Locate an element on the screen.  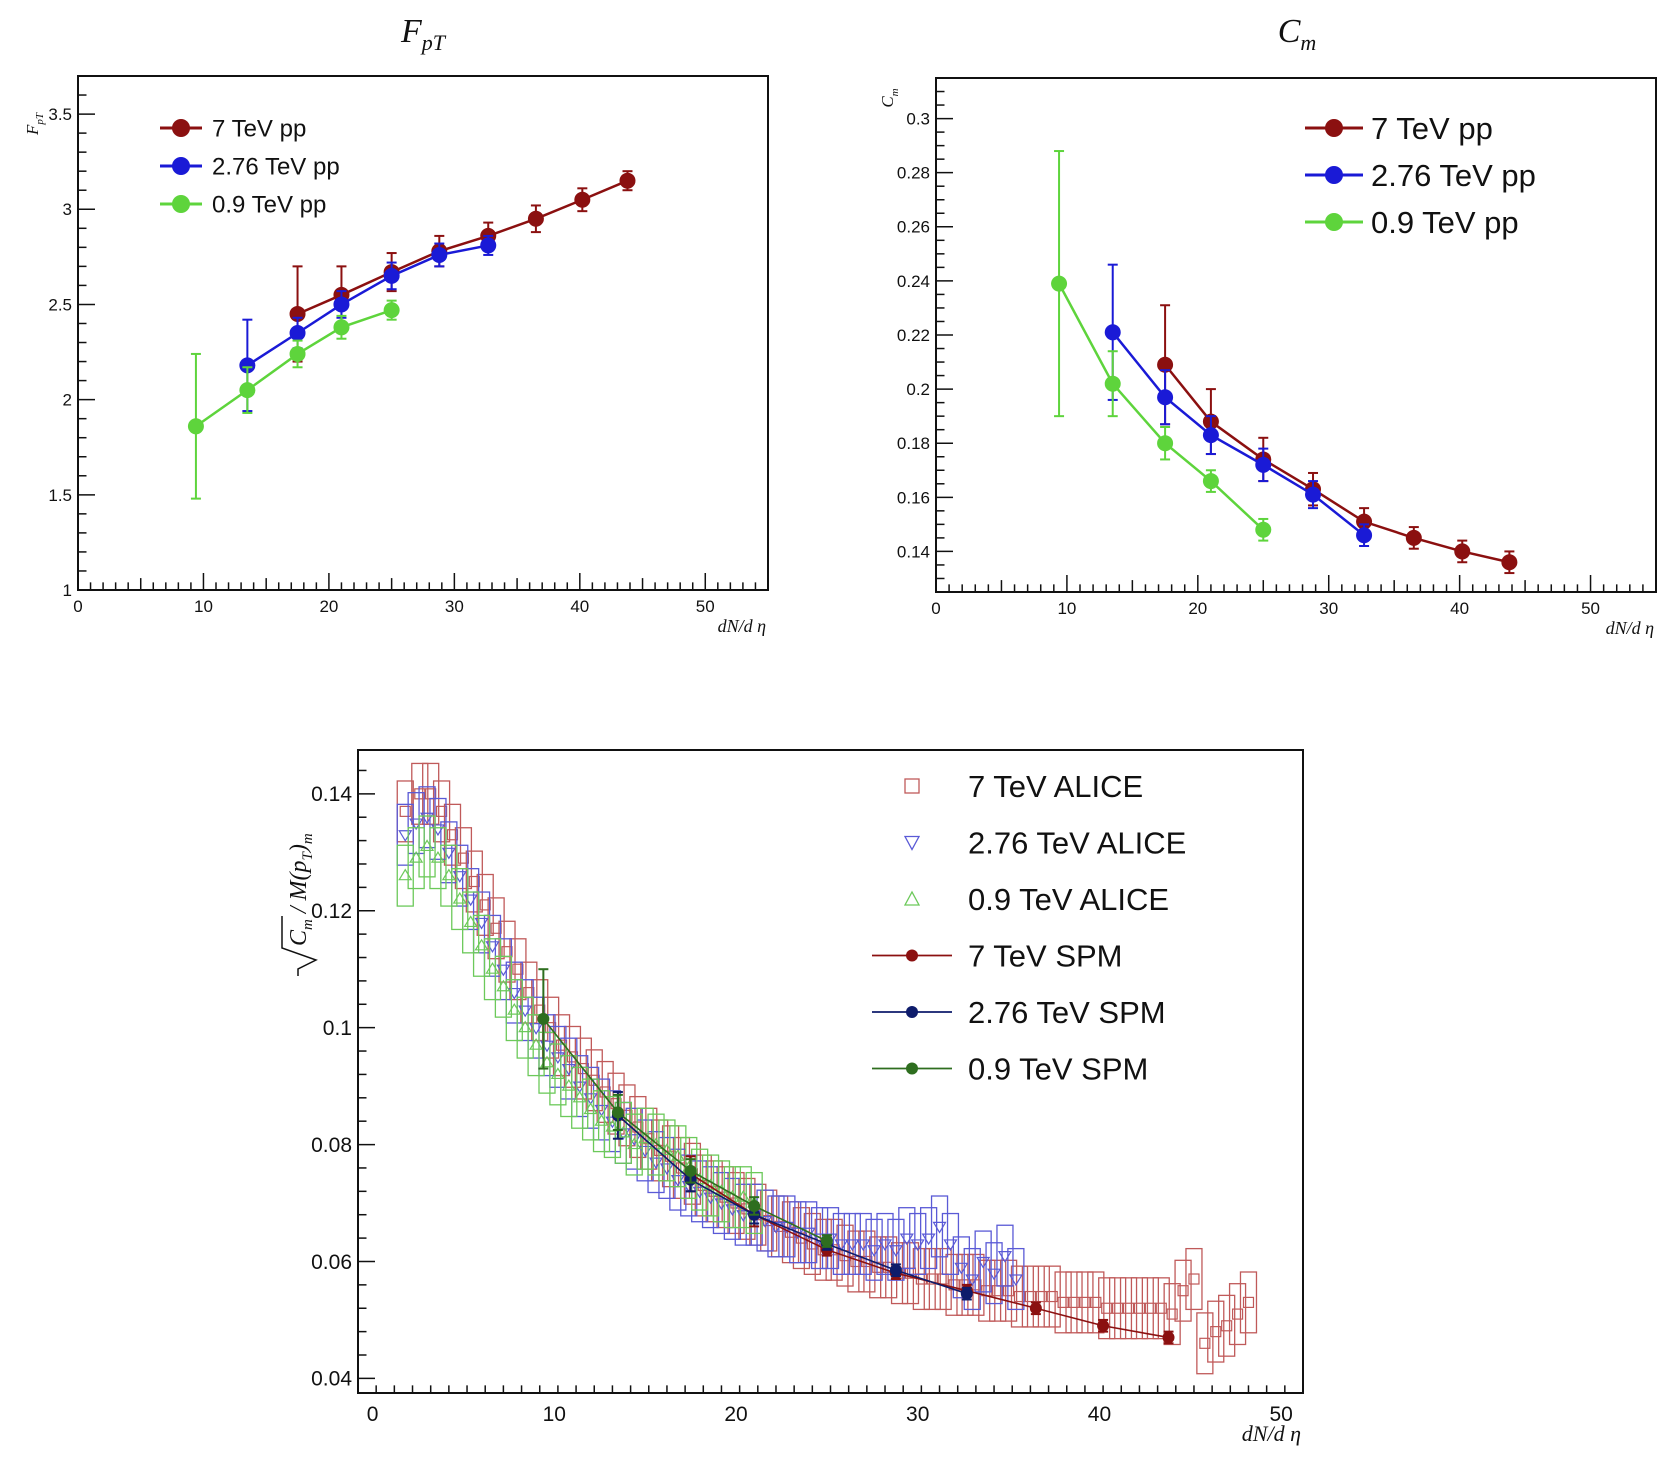
legend-entry: 0.9 TeV ALICE is located at coordinates (1068, 899).